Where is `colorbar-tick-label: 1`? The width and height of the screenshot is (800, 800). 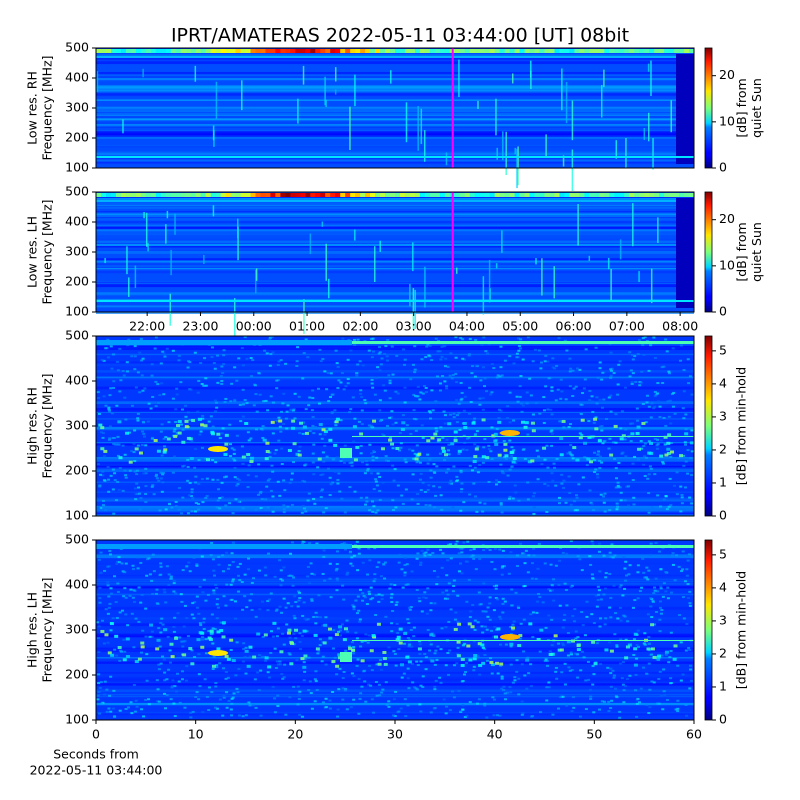 colorbar-tick-label: 1 is located at coordinates (723, 481).